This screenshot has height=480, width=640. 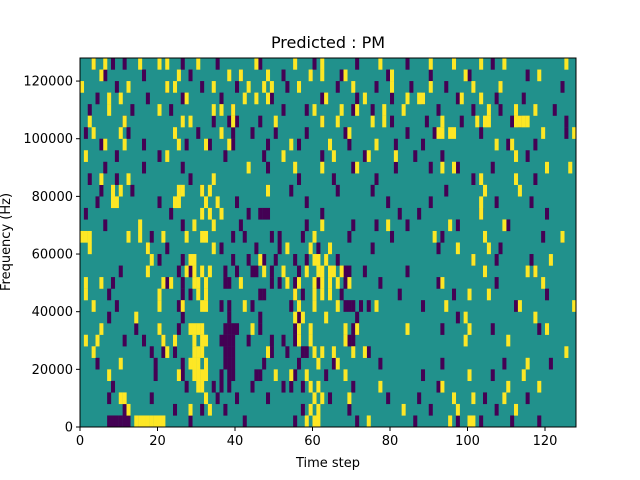 I want to click on y-tick-label: 100000, so click(x=48, y=139).